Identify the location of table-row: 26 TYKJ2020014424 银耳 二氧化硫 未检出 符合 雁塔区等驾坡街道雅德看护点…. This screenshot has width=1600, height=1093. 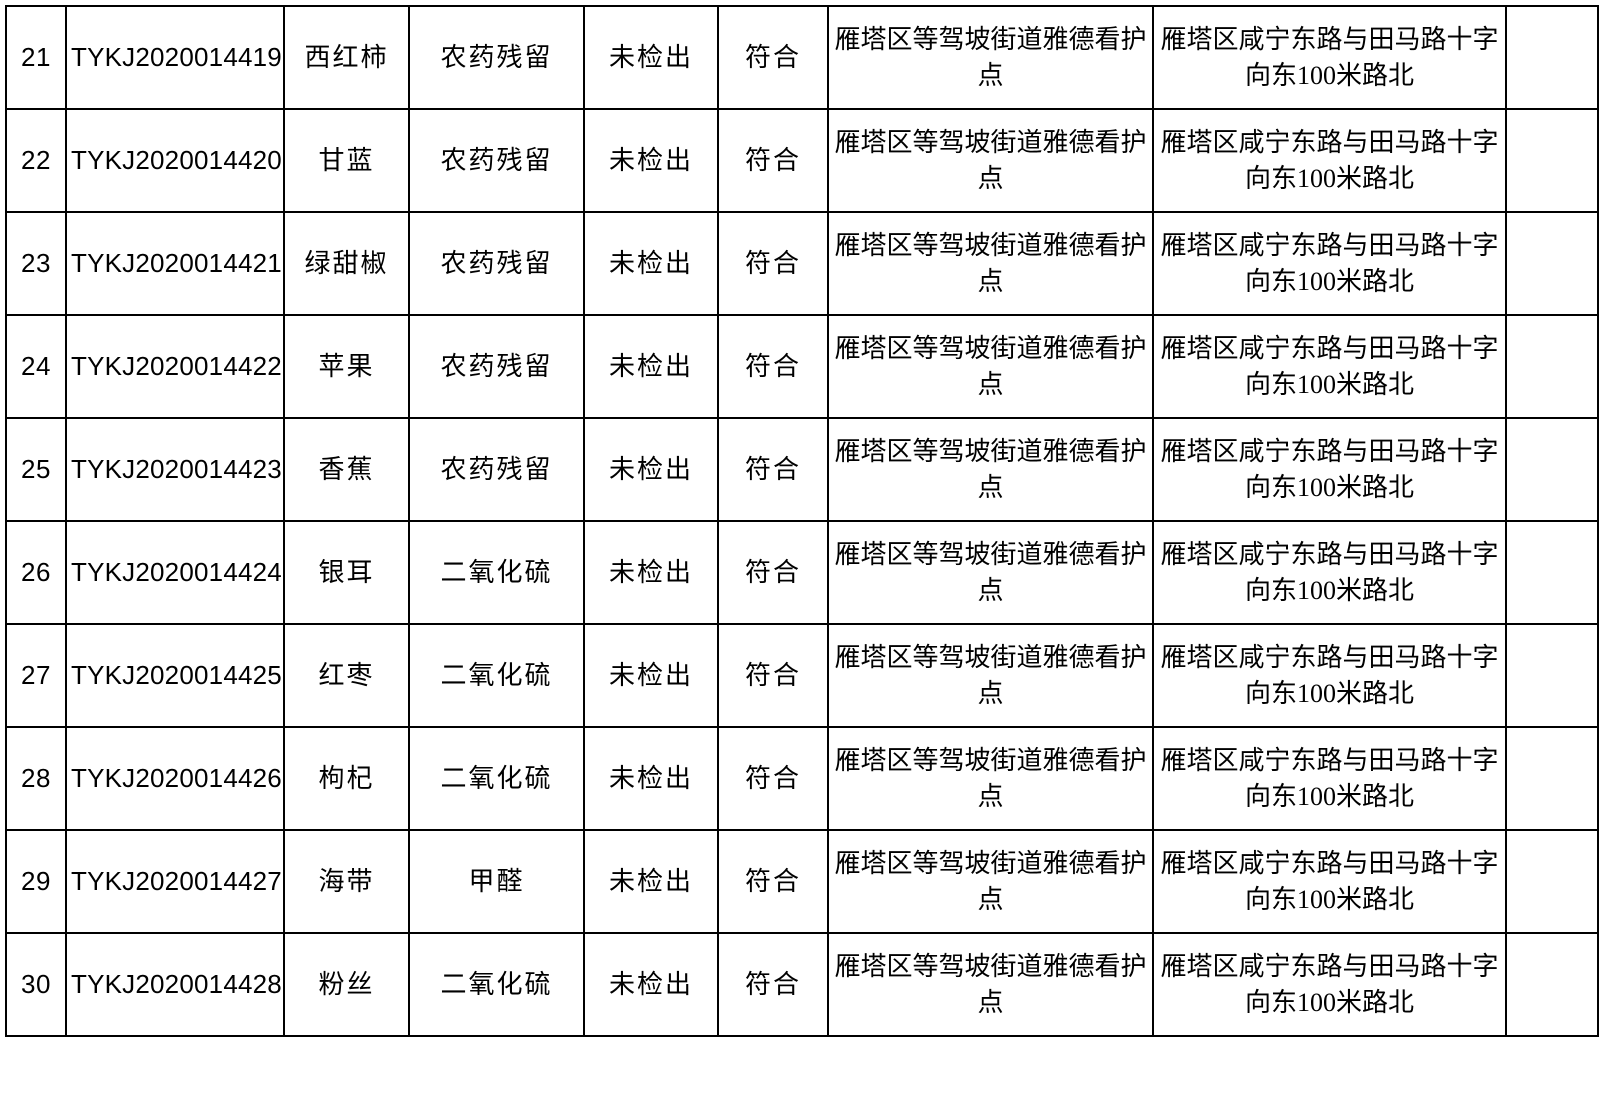
(802, 572).